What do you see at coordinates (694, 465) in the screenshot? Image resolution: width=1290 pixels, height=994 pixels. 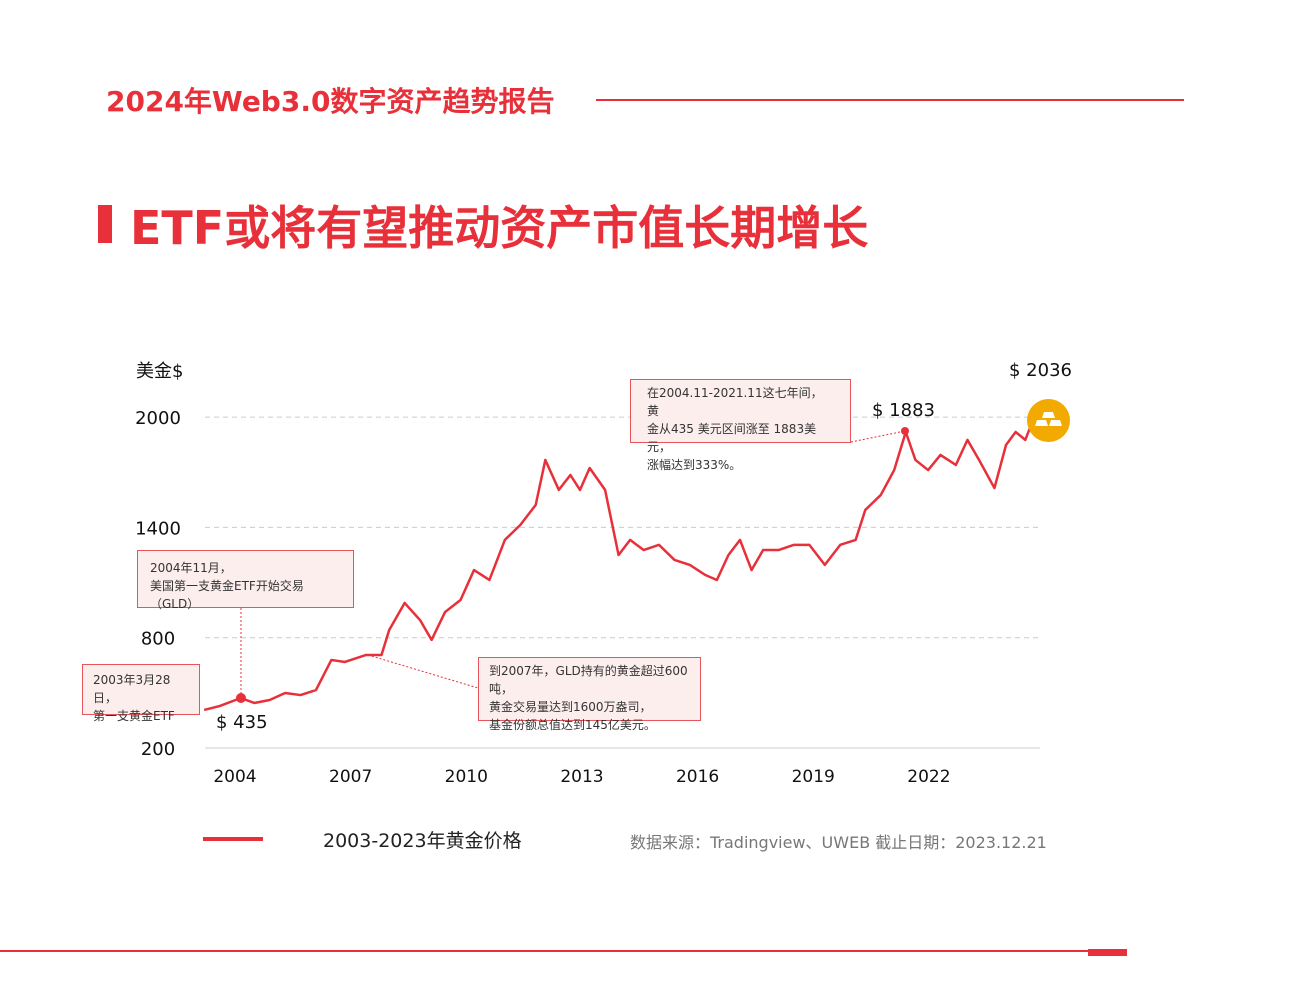 I see `annotation-line: 涨幅达到333%。` at bounding box center [694, 465].